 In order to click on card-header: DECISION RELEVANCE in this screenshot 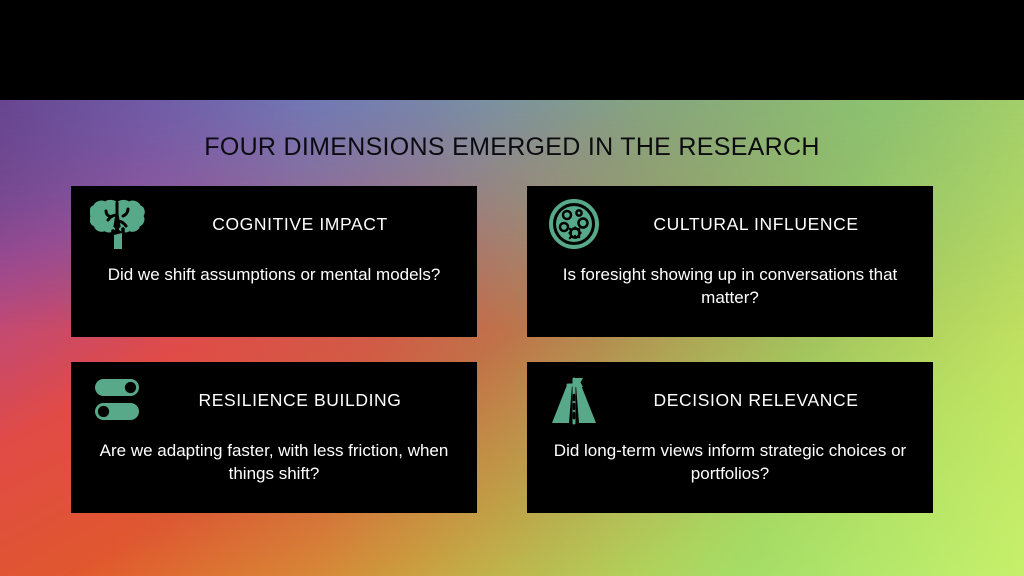, I will do `click(730, 400)`.